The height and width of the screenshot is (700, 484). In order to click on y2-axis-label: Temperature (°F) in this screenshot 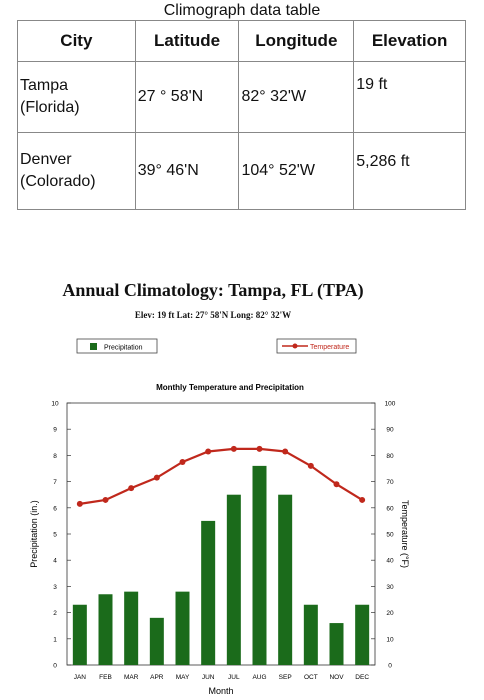, I will do `click(405, 534)`.